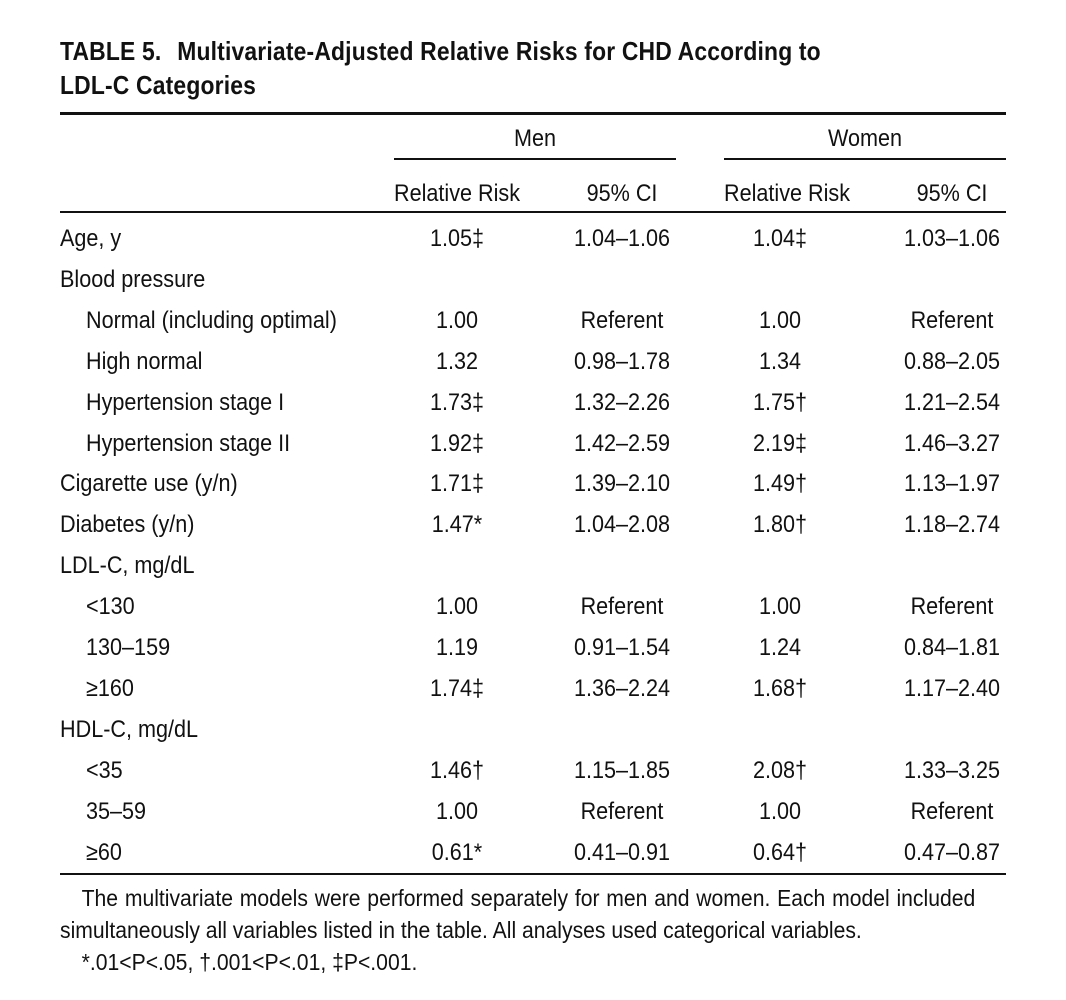 The height and width of the screenshot is (1000, 1066). What do you see at coordinates (622, 525) in the screenshot?
I see `cell-men-ci: 1.04–2.08` at bounding box center [622, 525].